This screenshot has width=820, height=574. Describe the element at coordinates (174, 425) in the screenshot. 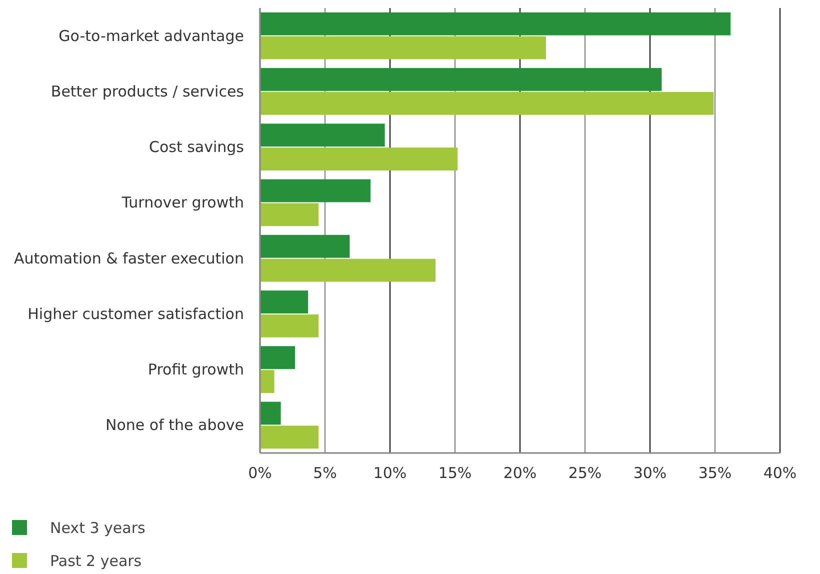

I see `y-tick-label: None of the above` at that location.